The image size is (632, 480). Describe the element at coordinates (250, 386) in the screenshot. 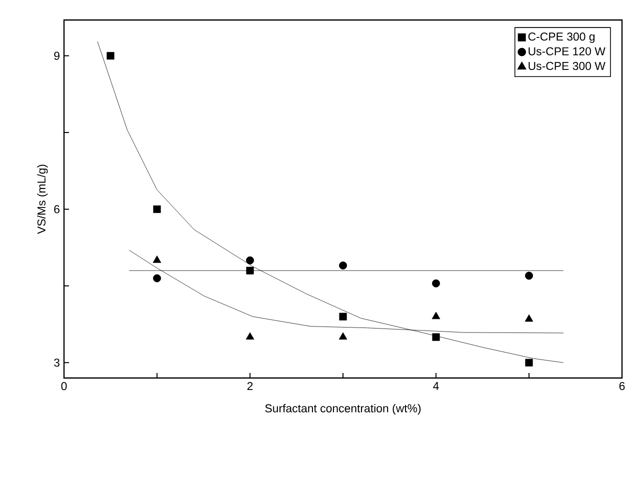

I see `x-tick-label: 2` at that location.